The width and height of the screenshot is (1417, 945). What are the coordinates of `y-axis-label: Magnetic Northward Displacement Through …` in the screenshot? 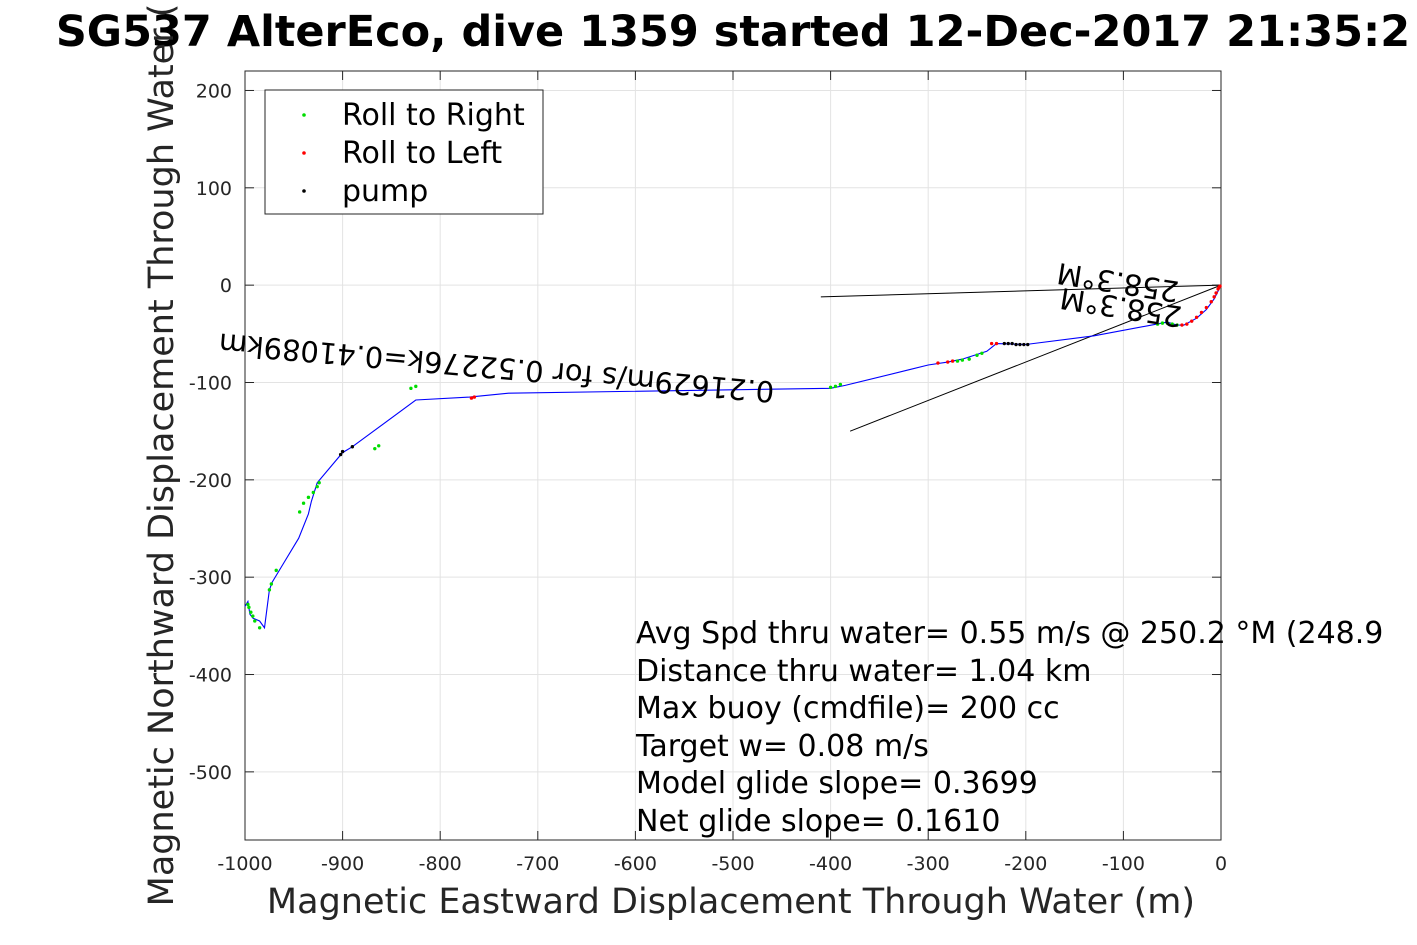 It's located at (162, 455).